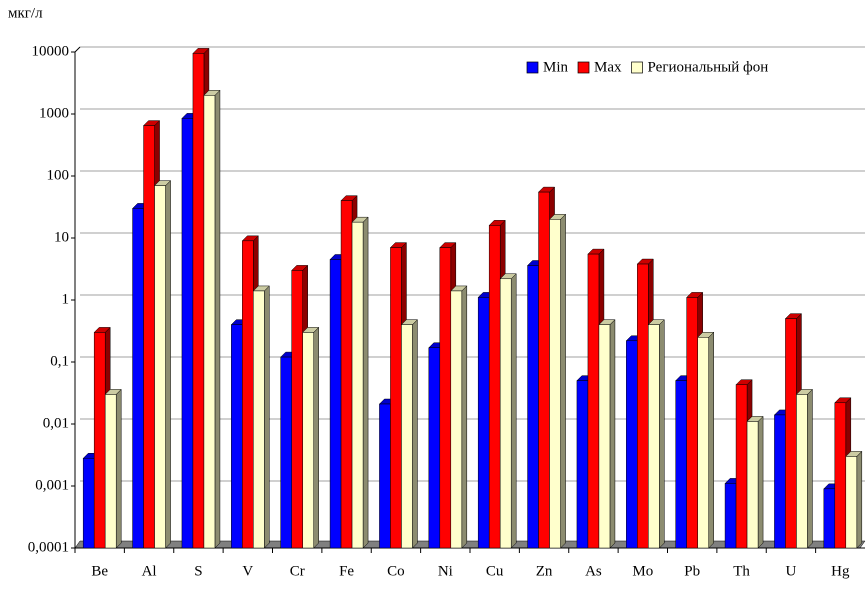 Image resolution: width=867 pixels, height=589 pixels. What do you see at coordinates (708, 67) in the screenshot?
I see `legend-label: Региональный фон` at bounding box center [708, 67].